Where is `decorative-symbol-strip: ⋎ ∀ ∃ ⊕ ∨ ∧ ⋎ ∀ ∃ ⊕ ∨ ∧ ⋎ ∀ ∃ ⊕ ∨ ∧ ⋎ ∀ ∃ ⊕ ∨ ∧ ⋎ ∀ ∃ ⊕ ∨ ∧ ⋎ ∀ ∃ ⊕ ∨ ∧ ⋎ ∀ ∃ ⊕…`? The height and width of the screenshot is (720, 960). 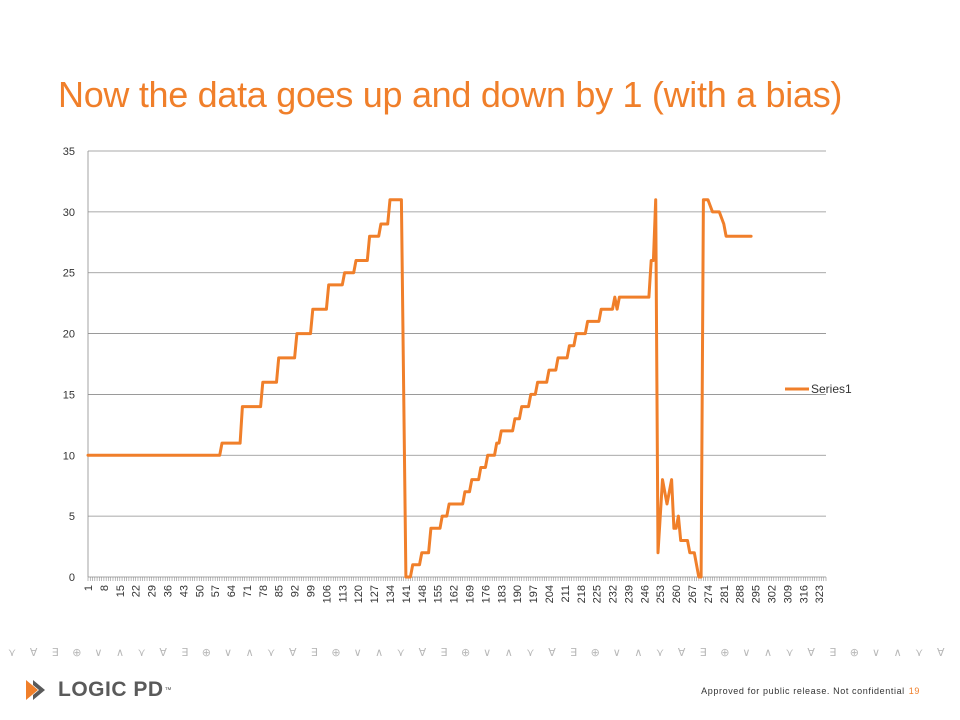 decorative-symbol-strip: ⋎ ∀ ∃ ⊕ ∨ ∧ ⋎ ∀ ∃ ⊕ ∨ ∧ ⋎ ∀ ∃ ⊕ ∨ ∧ ⋎ ∀ ∃ ⊕ ∨ ∧ ⋎ ∀ ∃ ⊕ ∨ ∧ ⋎ ∀ ∃ ⊕ ∨ ∧ ⋎ ∀ ∃ ⊕… is located at coordinates (476, 652).